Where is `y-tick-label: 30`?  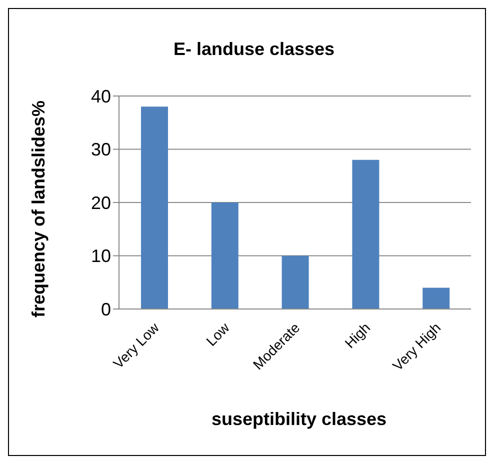 y-tick-label: 30 is located at coordinates (100, 150).